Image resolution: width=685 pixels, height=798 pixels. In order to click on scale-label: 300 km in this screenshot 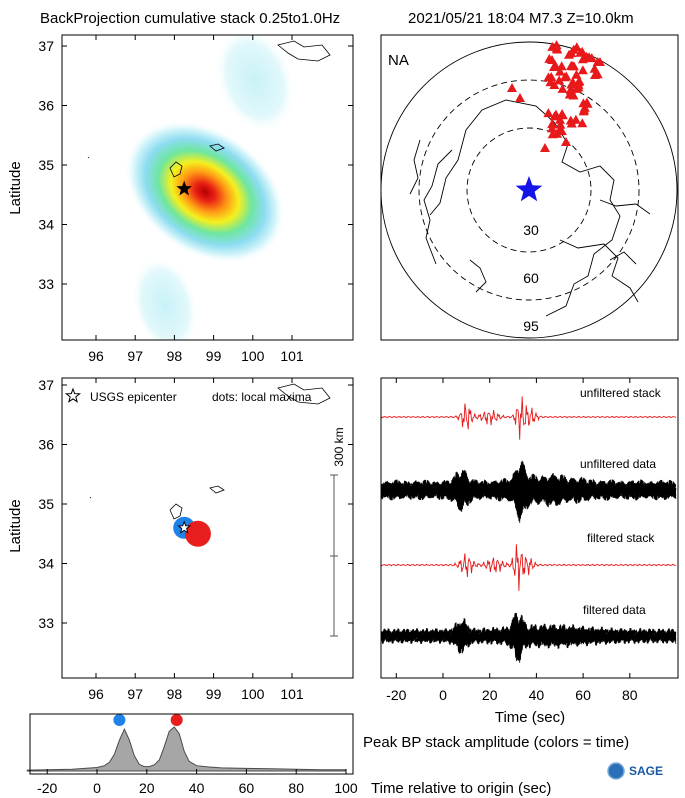, I will do `click(339, 446)`.